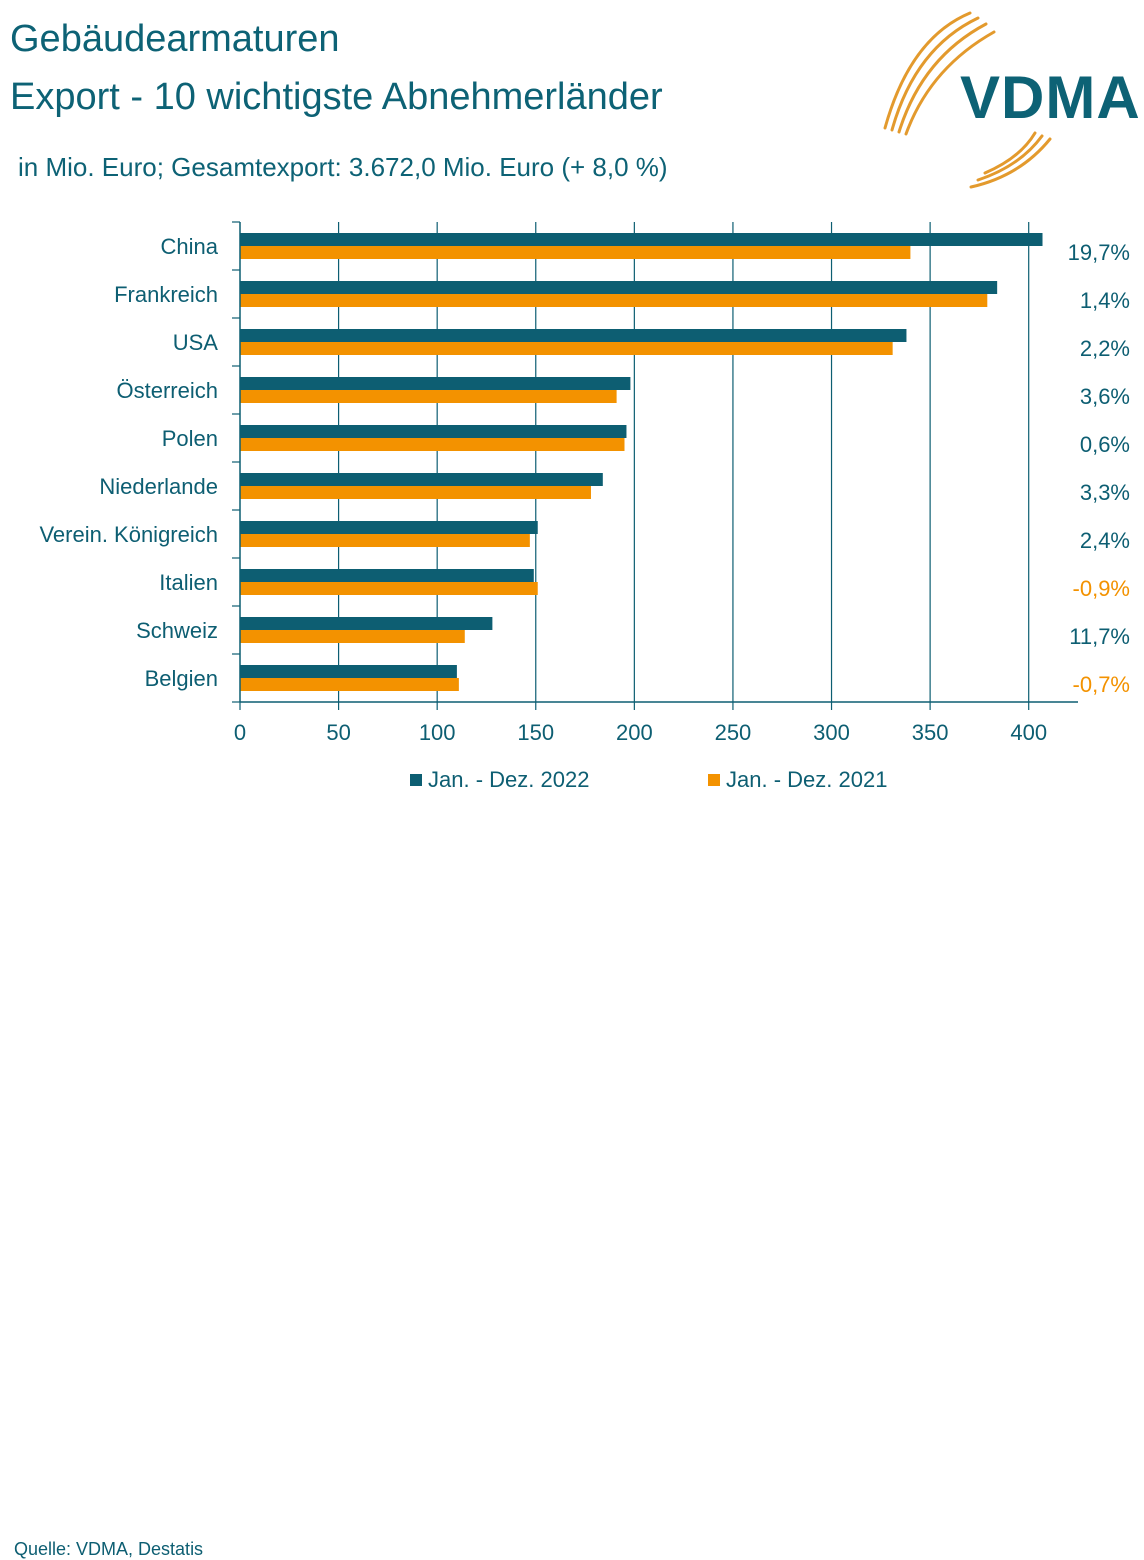 The height and width of the screenshot is (1560, 1144). What do you see at coordinates (336, 97) in the screenshot?
I see `chart-title-line-2: Export - 10 wichtigste Abnehmerländer` at bounding box center [336, 97].